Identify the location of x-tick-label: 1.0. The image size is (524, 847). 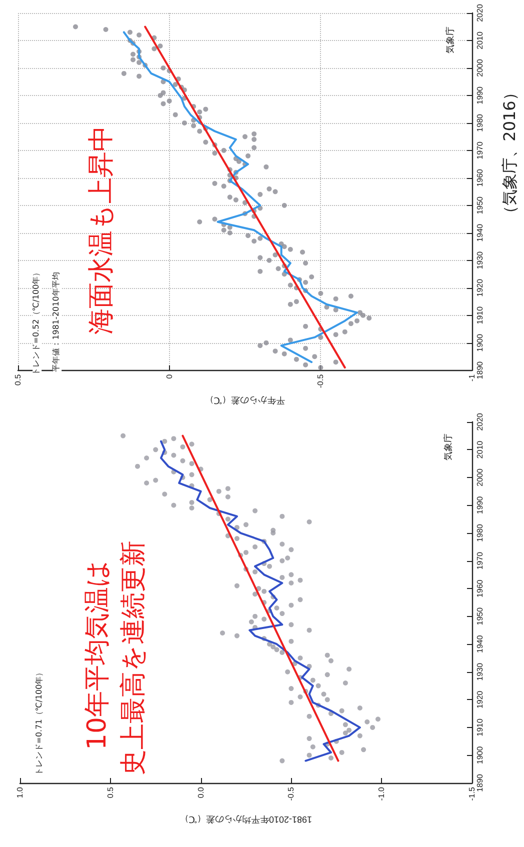
(20, 792).